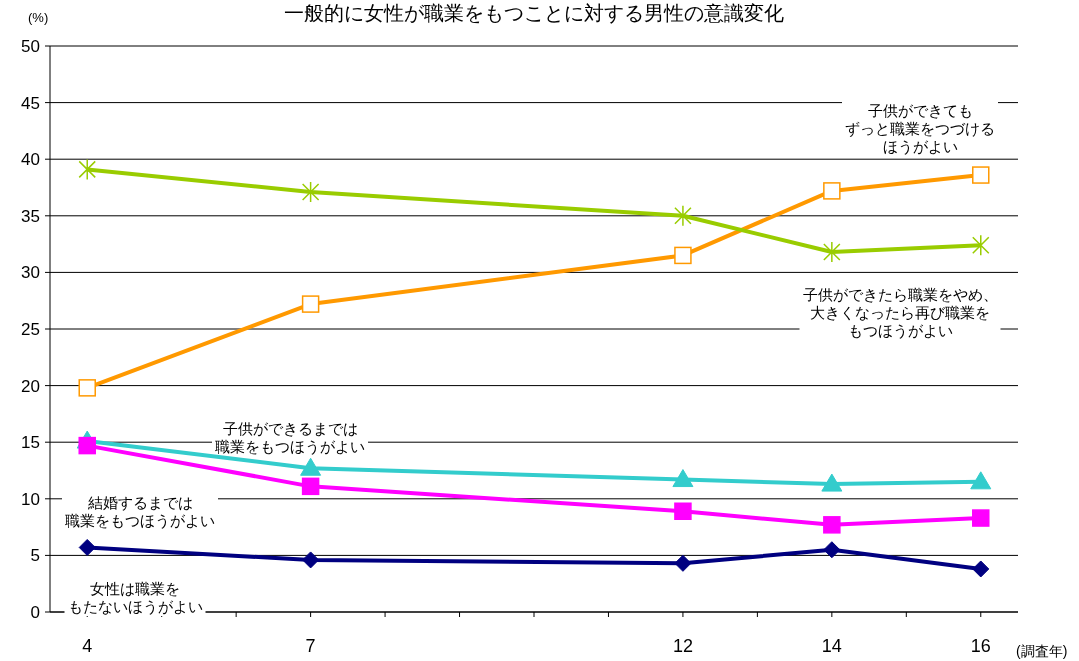  Describe the element at coordinates (30, 160) in the screenshot. I see `y-tick-label: 40` at that location.